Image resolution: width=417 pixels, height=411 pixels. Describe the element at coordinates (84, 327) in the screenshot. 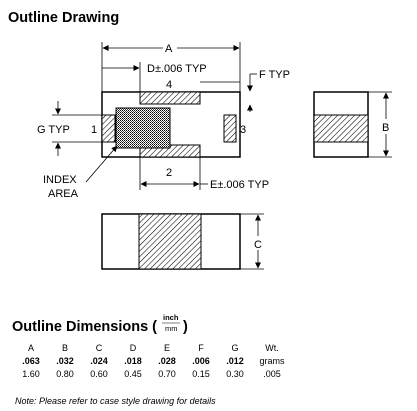

I see `dimensions-title: Outline Dimensions (` at that location.